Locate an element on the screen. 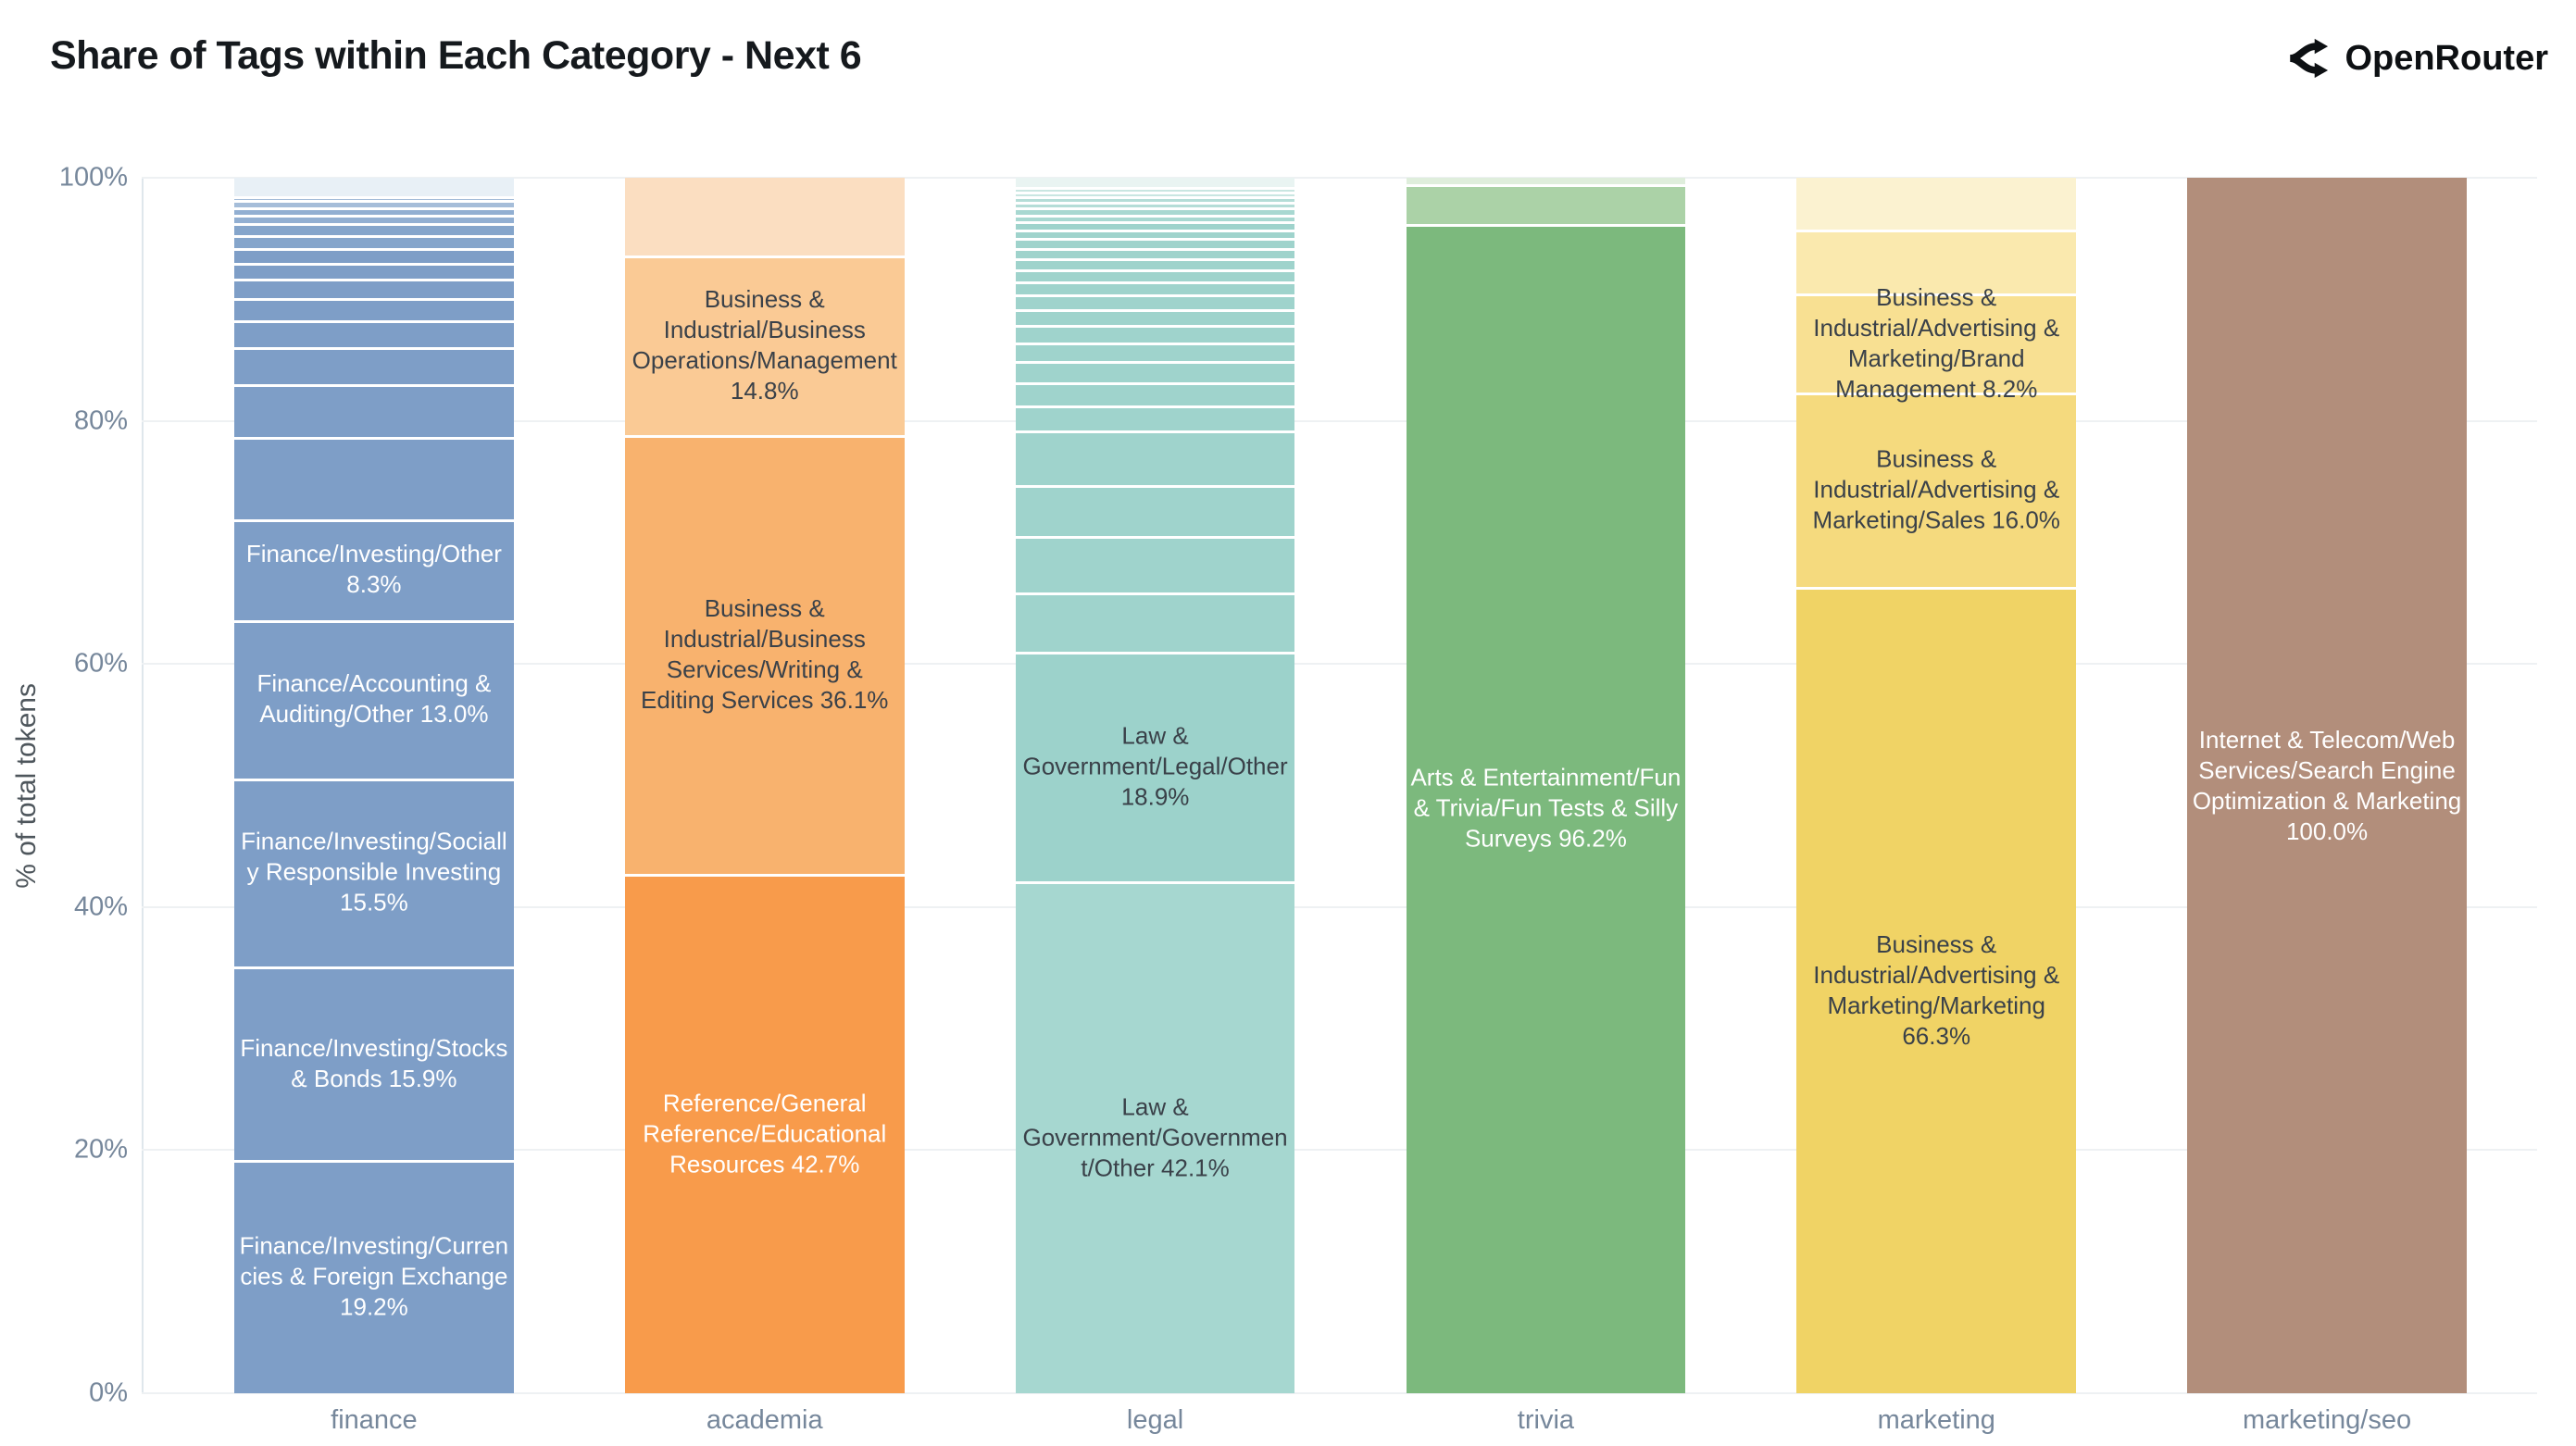  openrouter-logo-icon is located at coordinates (2308, 58).